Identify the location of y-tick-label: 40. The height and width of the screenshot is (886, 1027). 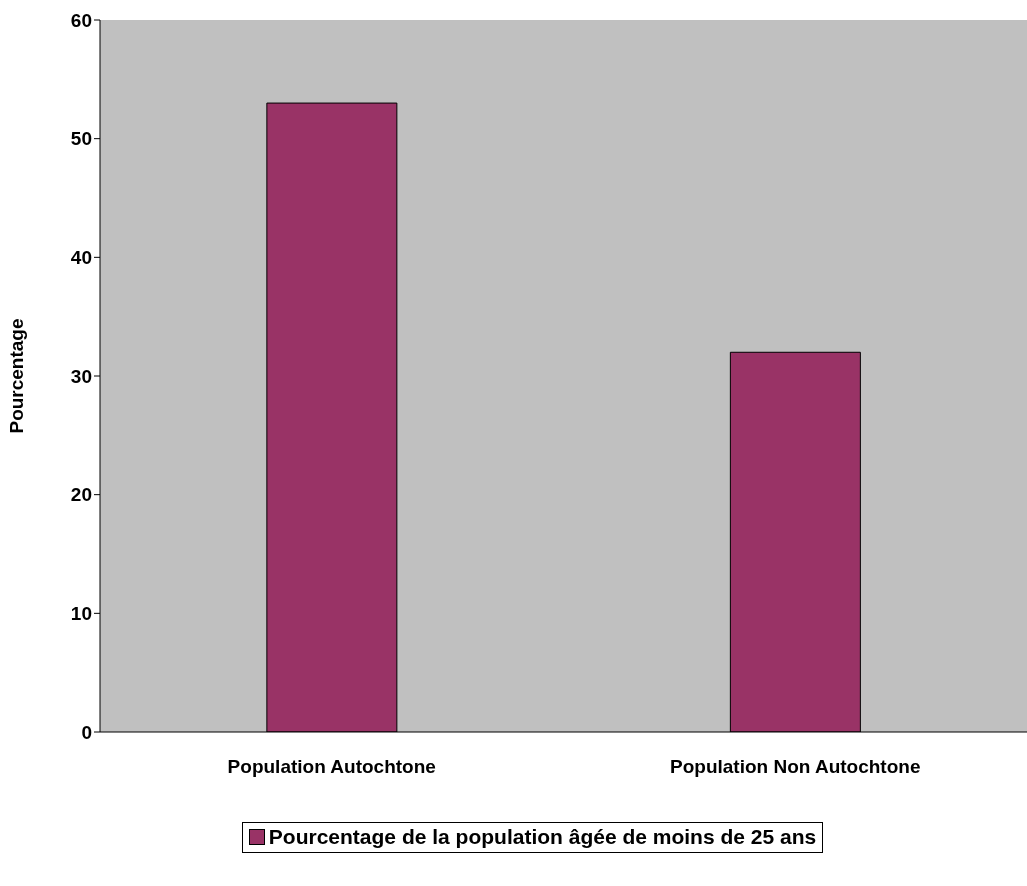
(81, 258).